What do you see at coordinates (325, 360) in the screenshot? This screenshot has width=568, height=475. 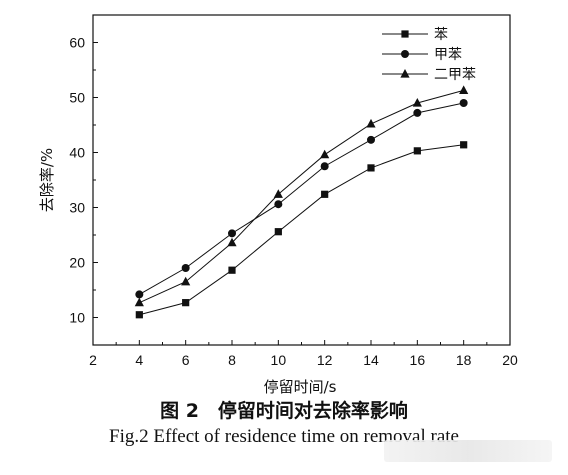 I see `x-tick-label: 12` at bounding box center [325, 360].